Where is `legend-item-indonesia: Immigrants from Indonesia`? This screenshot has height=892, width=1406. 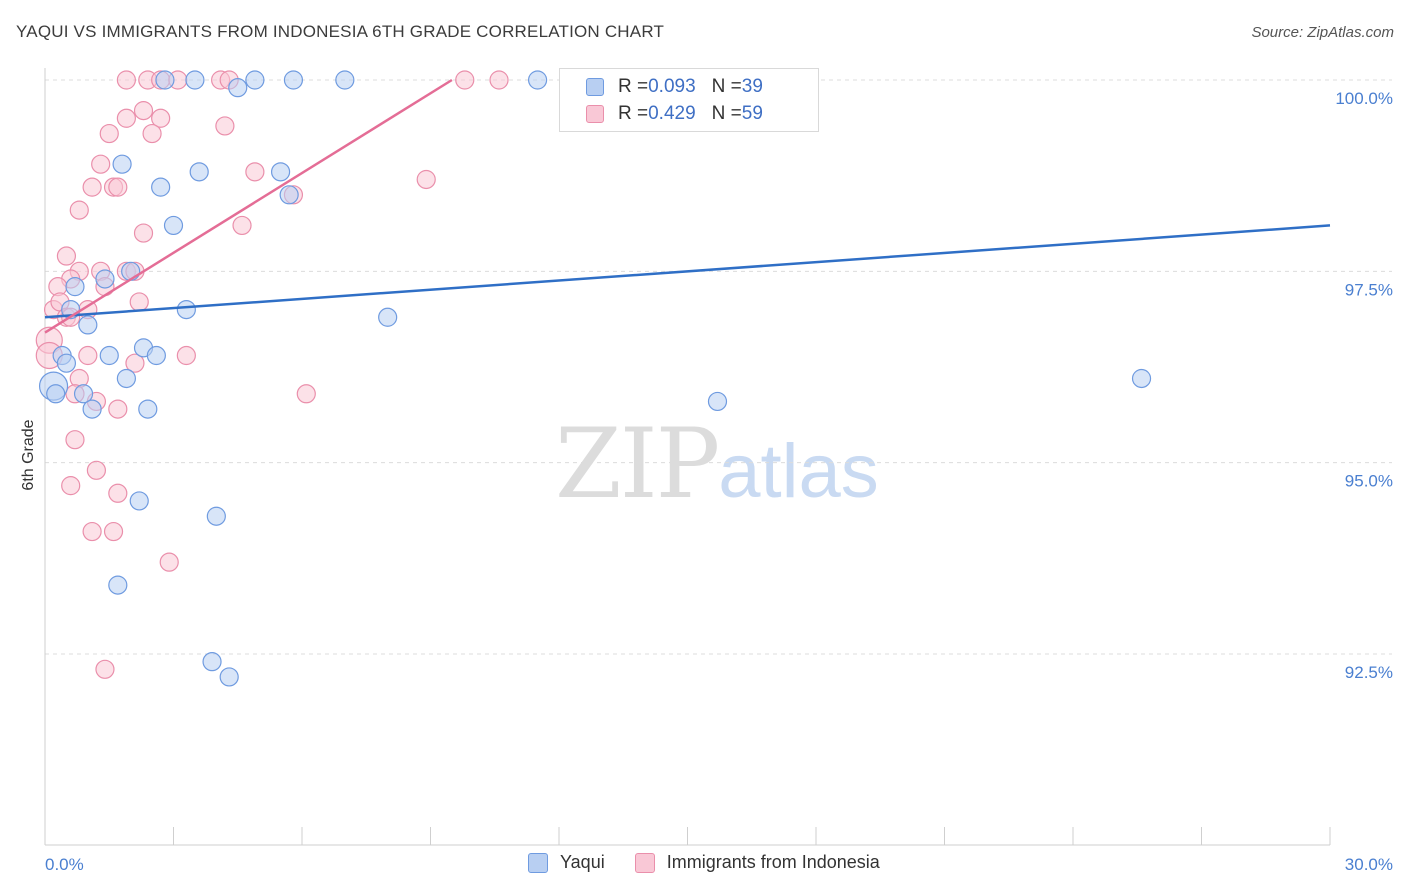 legend-item-indonesia: Immigrants from Indonesia is located at coordinates (757, 862).